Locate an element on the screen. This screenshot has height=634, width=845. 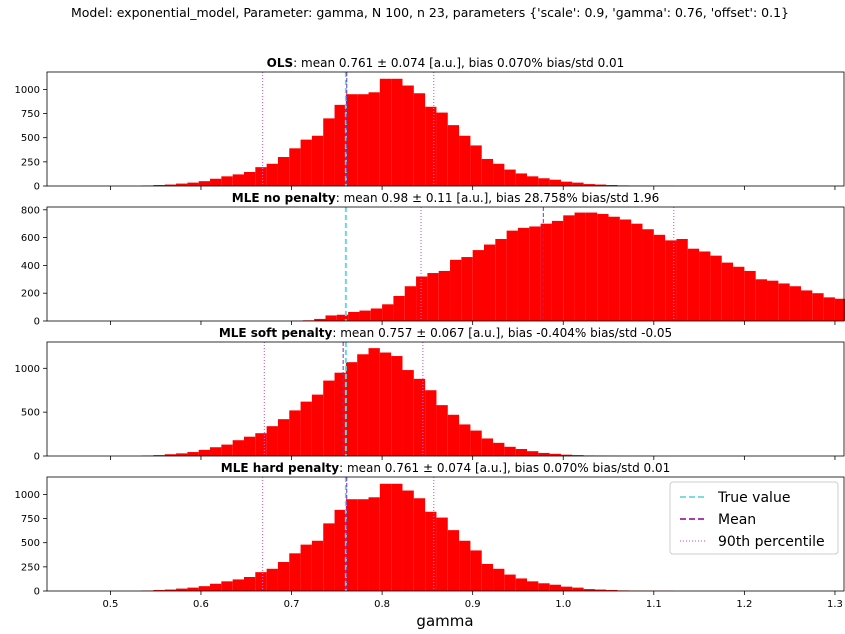
x-tick-label: 0.5 is located at coordinates (110, 604).